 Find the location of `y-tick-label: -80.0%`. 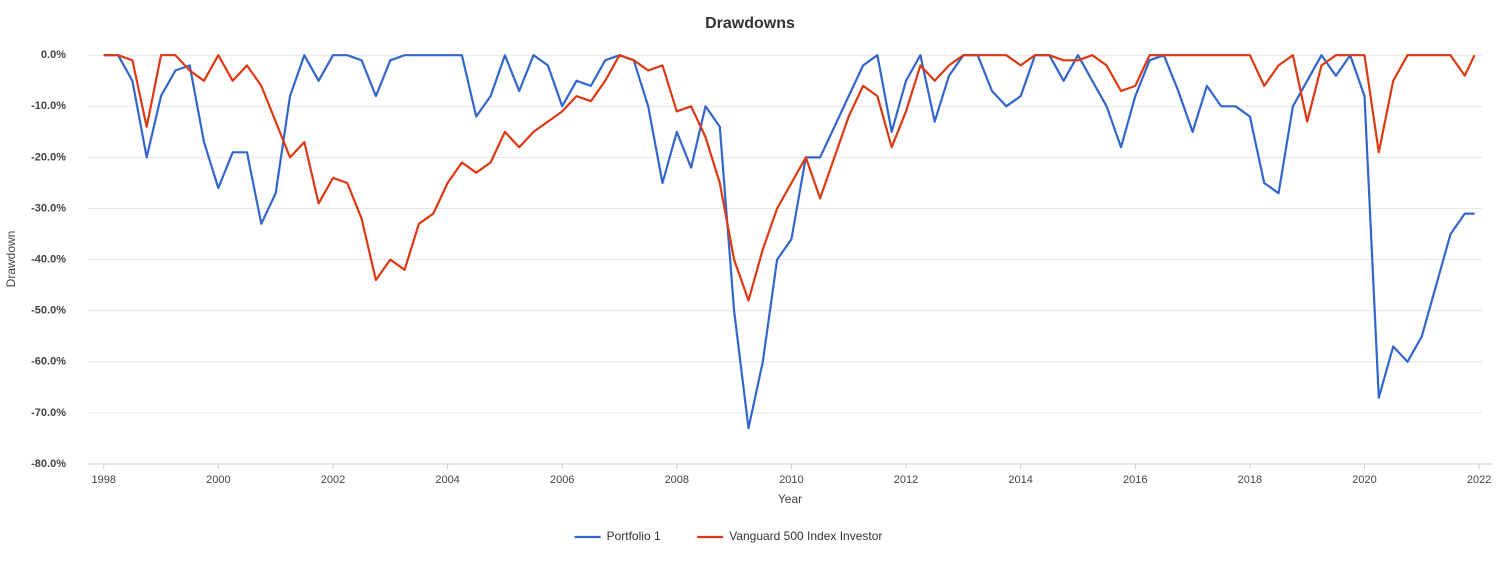

y-tick-label: -80.0% is located at coordinates (48, 464).